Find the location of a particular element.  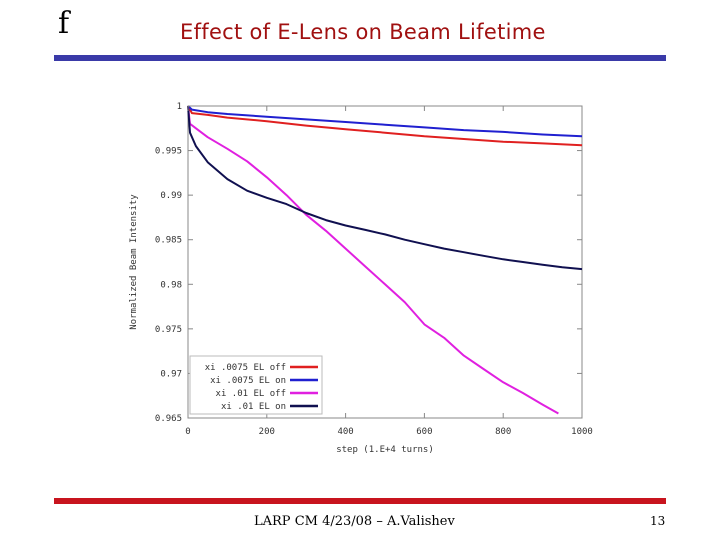

x-tick-label: 1000 is located at coordinates (582, 432).